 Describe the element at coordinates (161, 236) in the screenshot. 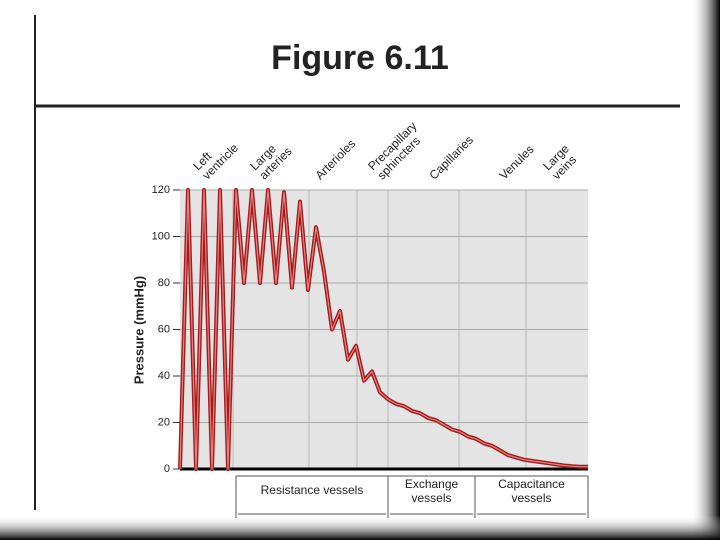

I see `y-tick-label: 100` at that location.